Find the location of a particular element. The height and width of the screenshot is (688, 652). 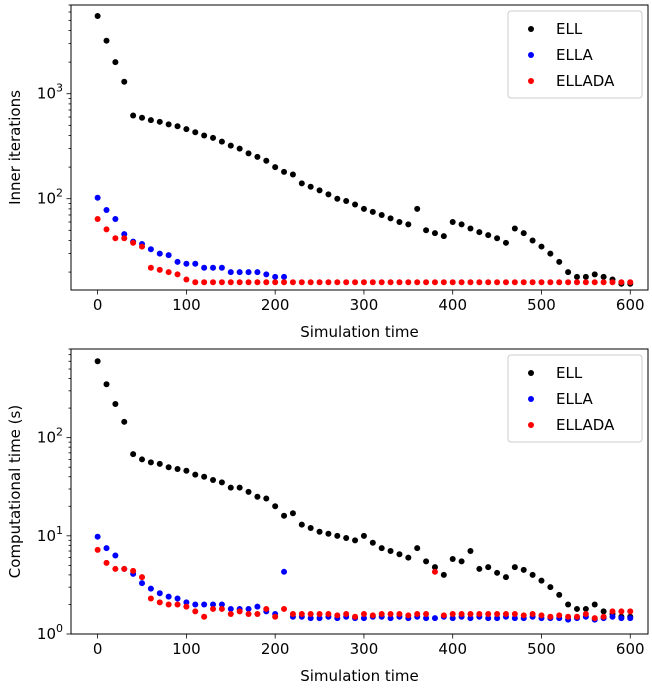

x-tick-label: 500 is located at coordinates (541, 649).